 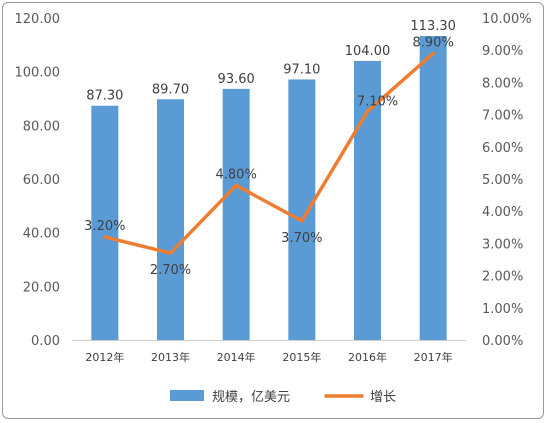 I want to click on bar-data-label: 97.10, so click(x=301, y=69).